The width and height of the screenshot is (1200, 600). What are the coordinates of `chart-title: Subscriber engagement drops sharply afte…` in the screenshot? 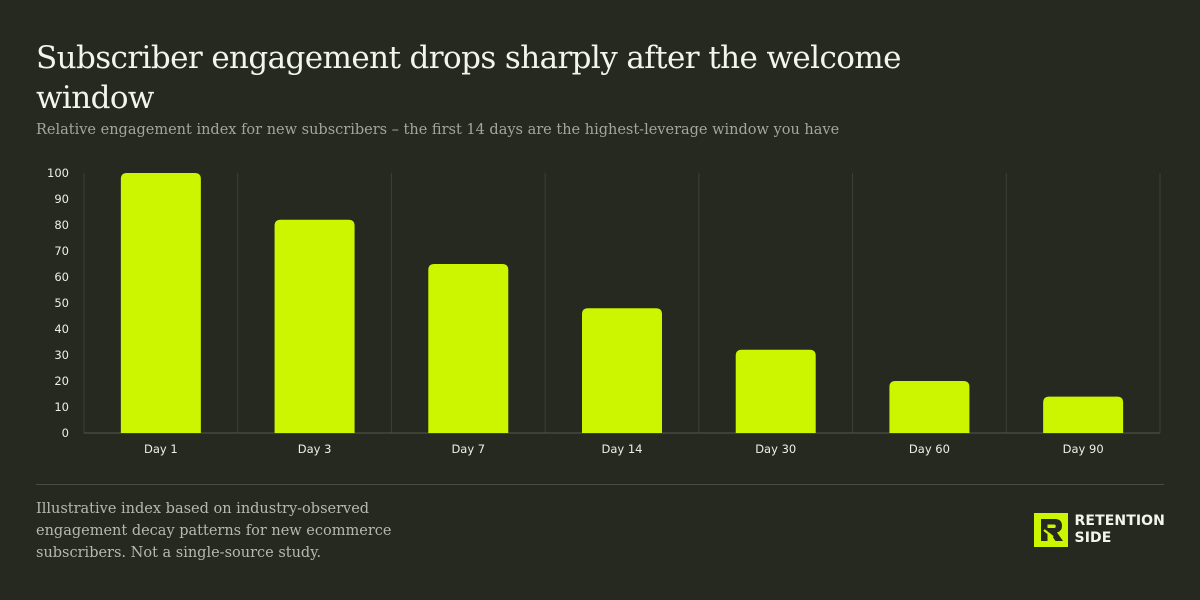 It's located at (468, 78).